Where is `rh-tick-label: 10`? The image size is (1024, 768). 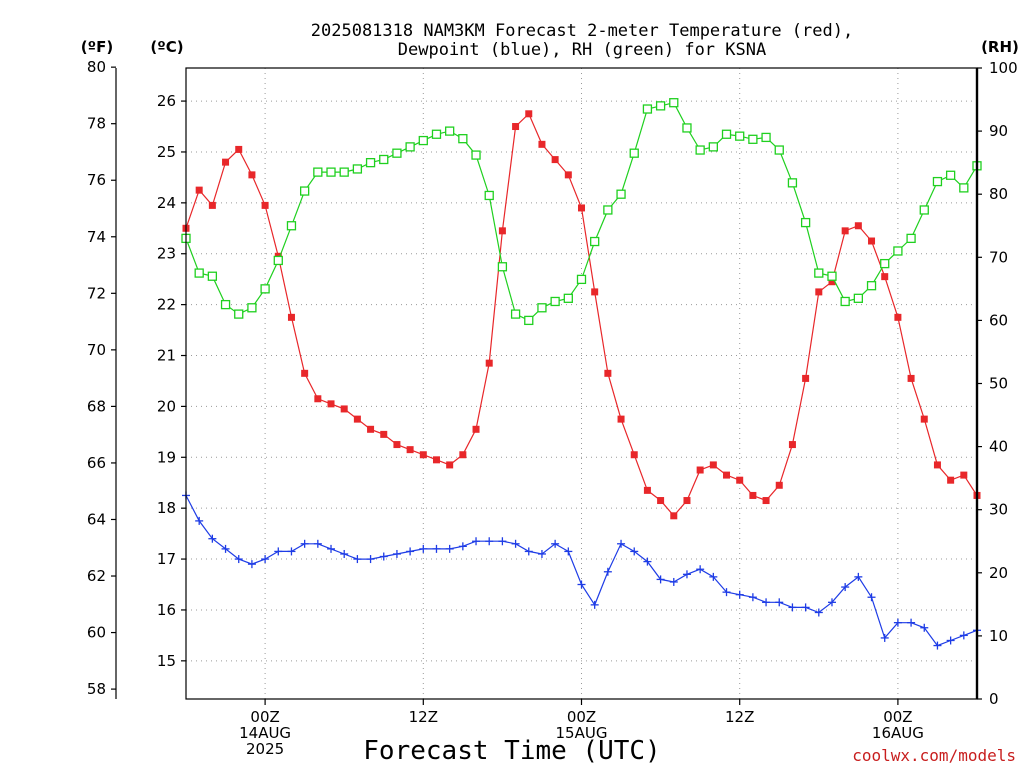 rh-tick-label: 10 is located at coordinates (998, 636).